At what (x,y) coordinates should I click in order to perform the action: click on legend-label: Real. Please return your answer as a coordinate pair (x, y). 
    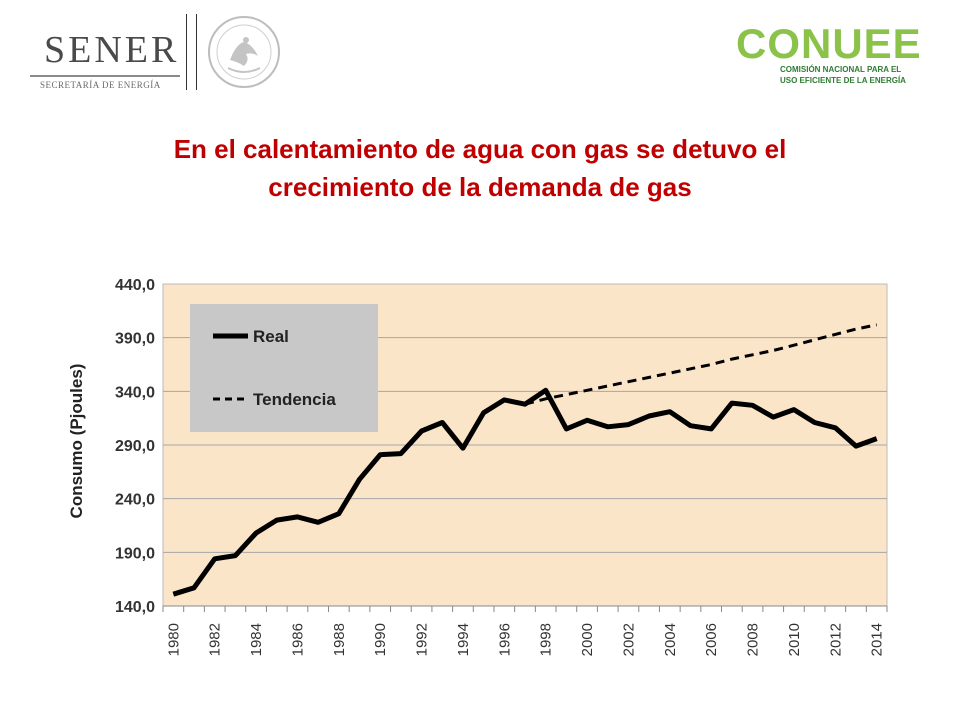
    Looking at the image, I should click on (271, 336).